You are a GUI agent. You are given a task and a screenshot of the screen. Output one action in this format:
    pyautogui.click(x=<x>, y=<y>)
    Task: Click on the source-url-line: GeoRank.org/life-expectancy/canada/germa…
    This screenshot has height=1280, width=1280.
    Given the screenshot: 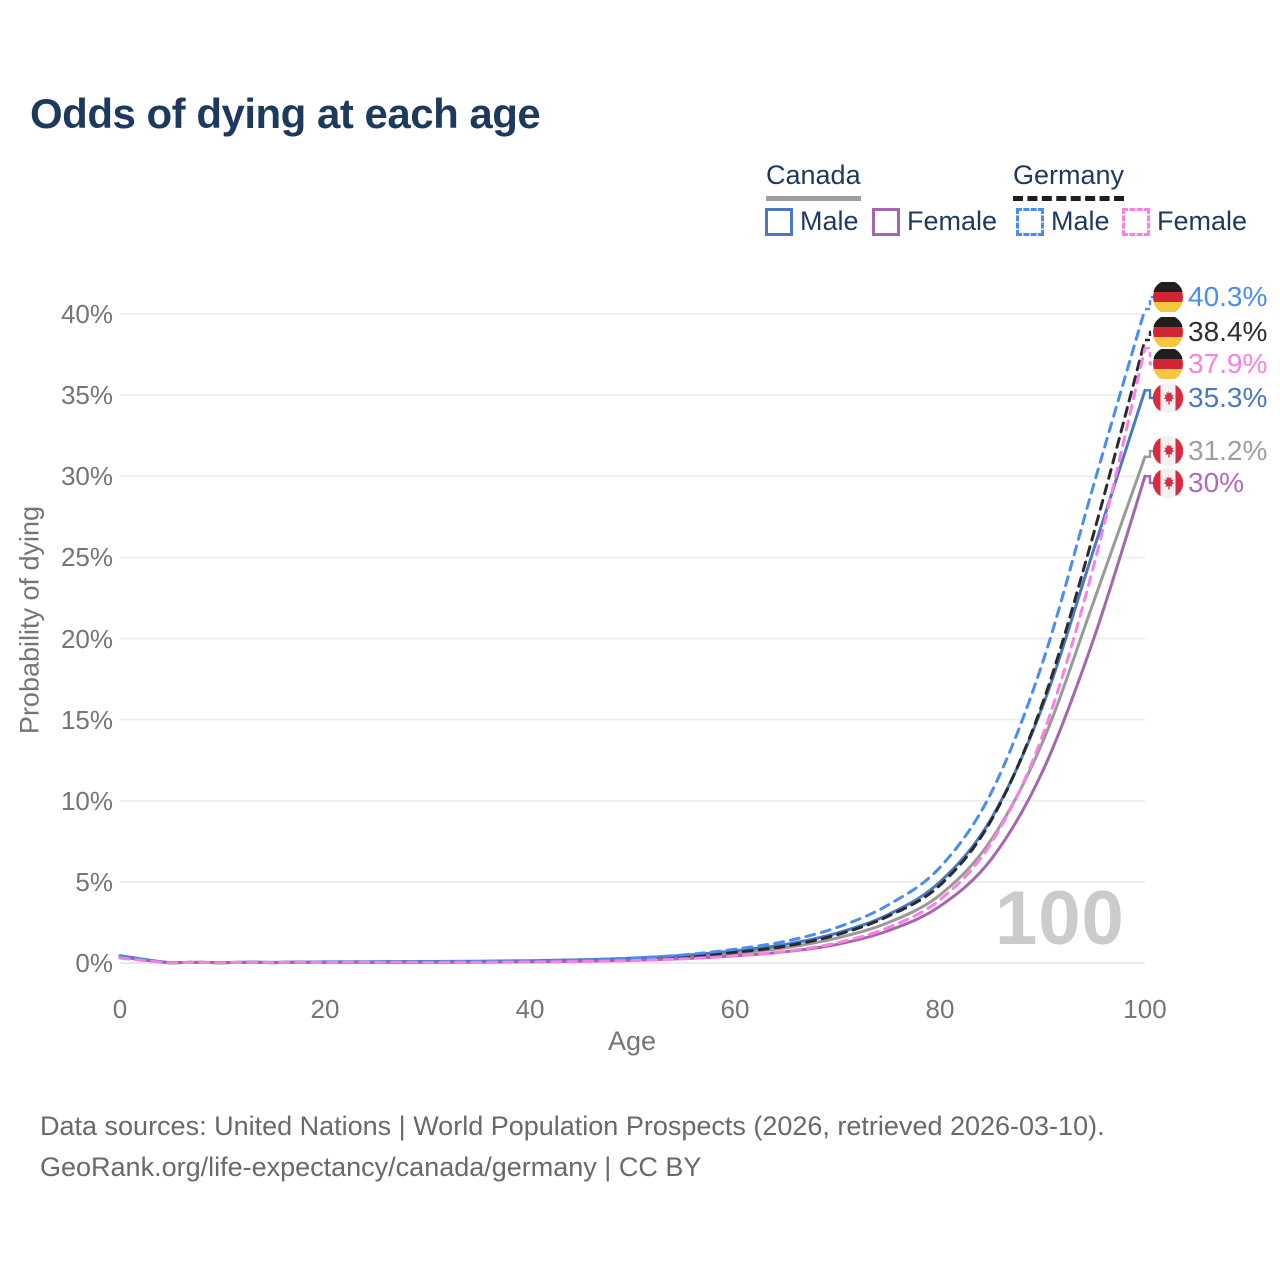 What is the action you would take?
    pyautogui.click(x=371, y=1167)
    